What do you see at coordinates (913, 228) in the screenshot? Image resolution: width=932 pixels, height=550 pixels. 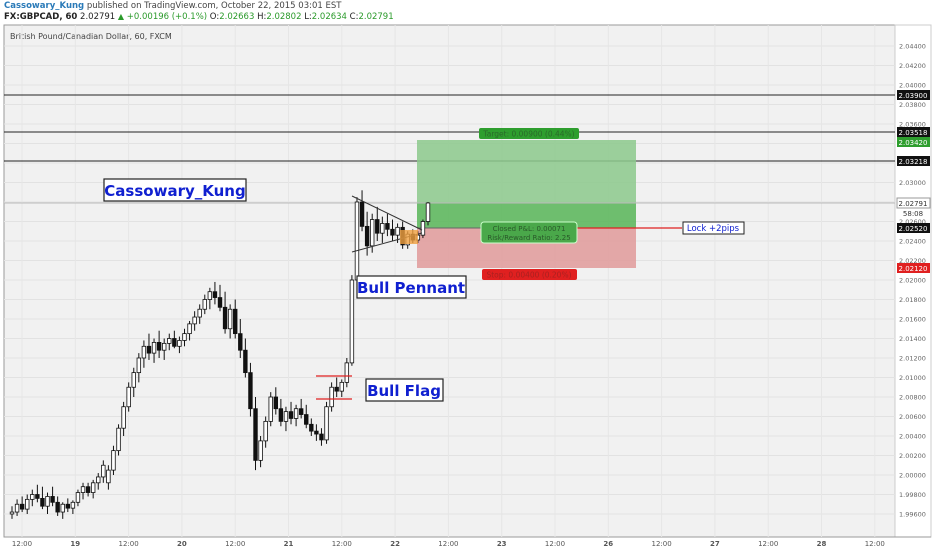 I see `entry-tag` at bounding box center [913, 228].